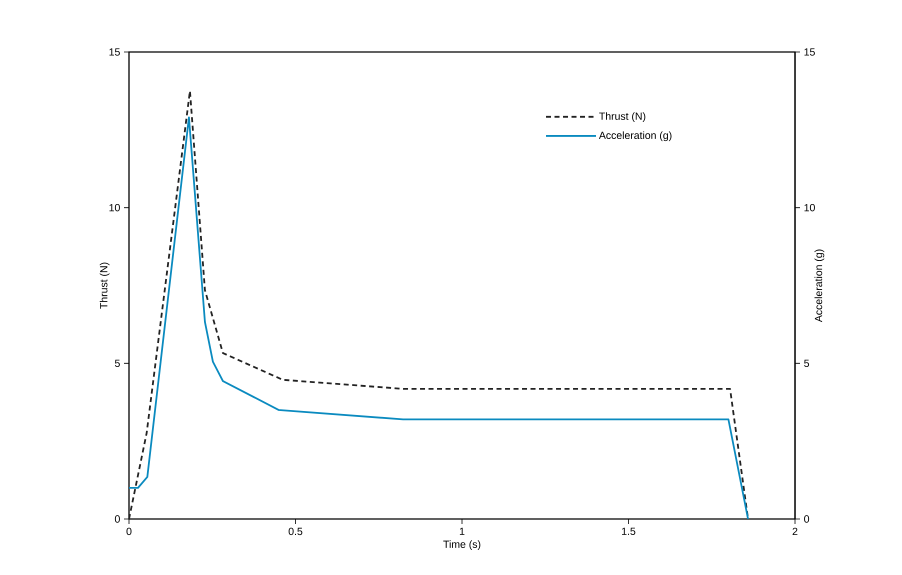  I want to click on x-tick-label: 2, so click(795, 531).